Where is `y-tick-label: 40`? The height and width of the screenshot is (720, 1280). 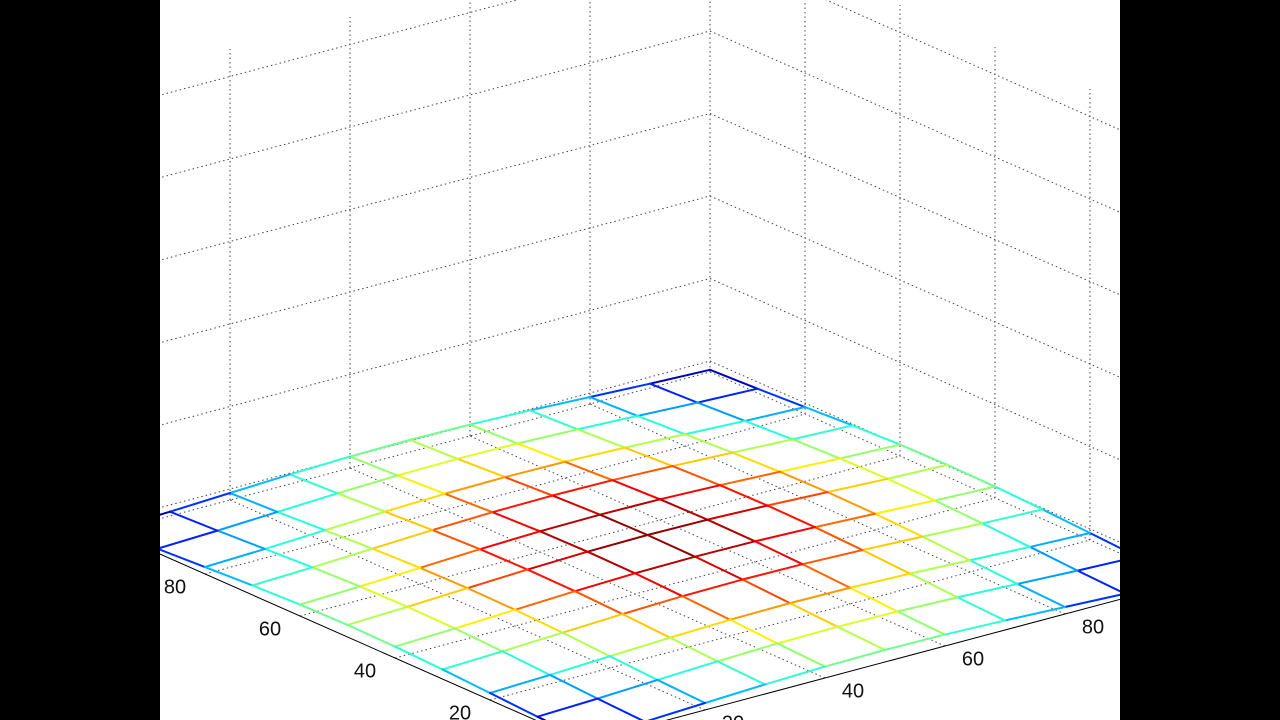 y-tick-label: 40 is located at coordinates (365, 671).